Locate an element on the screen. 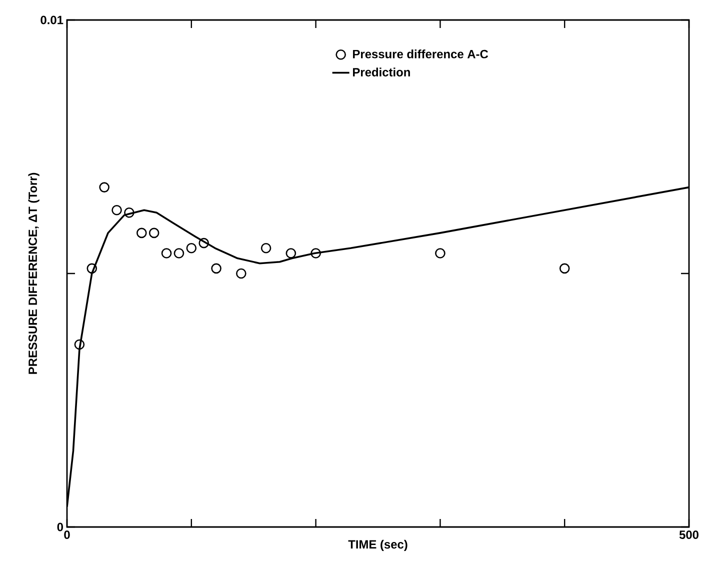 The width and height of the screenshot is (708, 574). y-tick-label: 0.01 is located at coordinates (52, 20).